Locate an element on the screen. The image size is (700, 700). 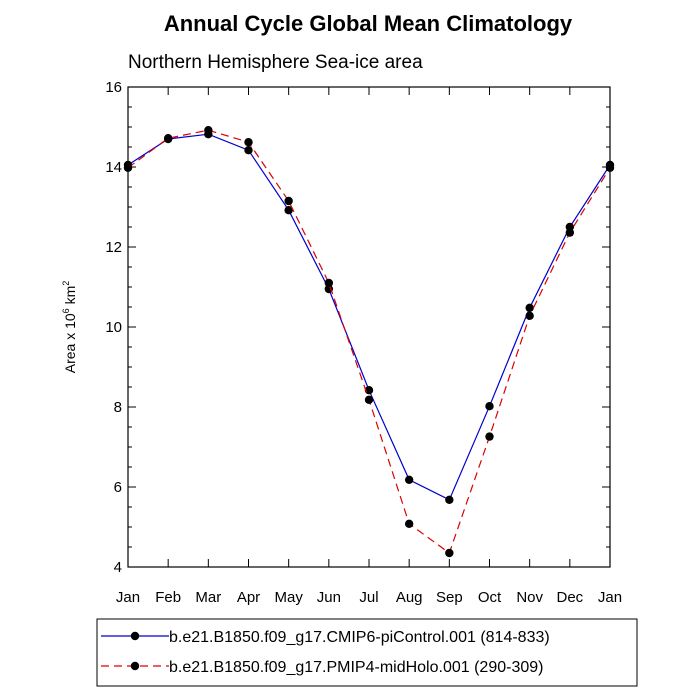
x-tick-label: Nov is located at coordinates (529, 597).